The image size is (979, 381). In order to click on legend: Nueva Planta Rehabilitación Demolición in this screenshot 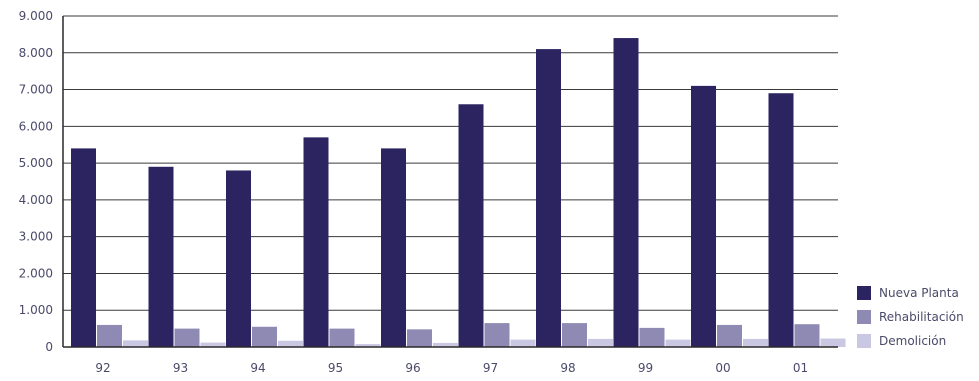, I will do `click(910, 317)`.